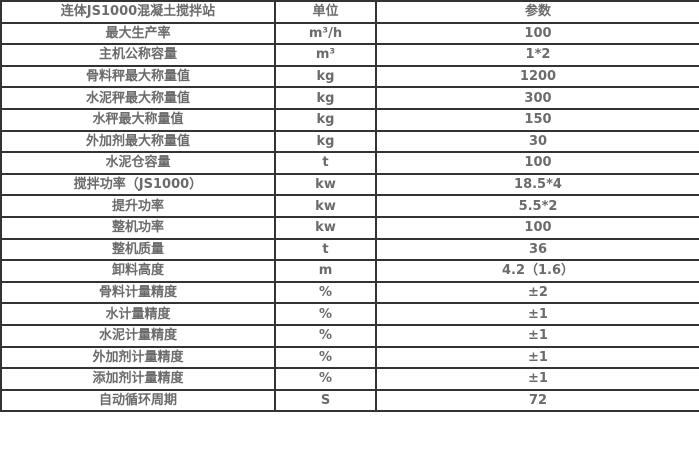 Image resolution: width=699 pixels, height=449 pixels. I want to click on table-row: 添加剂计量精度% ±1, so click(349, 379).